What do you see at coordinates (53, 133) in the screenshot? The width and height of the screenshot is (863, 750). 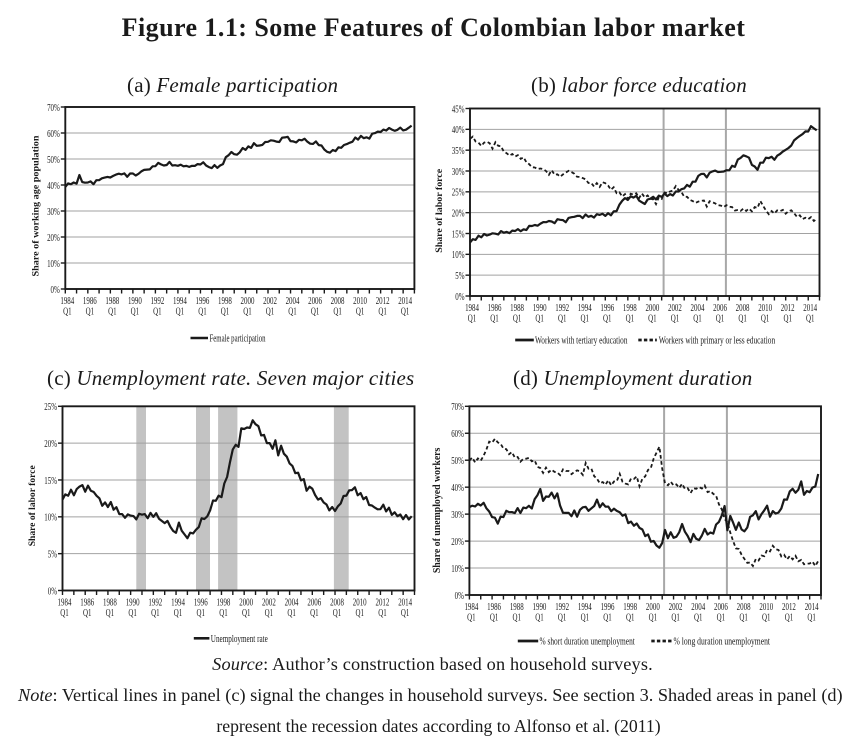 I see `svg-text: 60%` at bounding box center [53, 133].